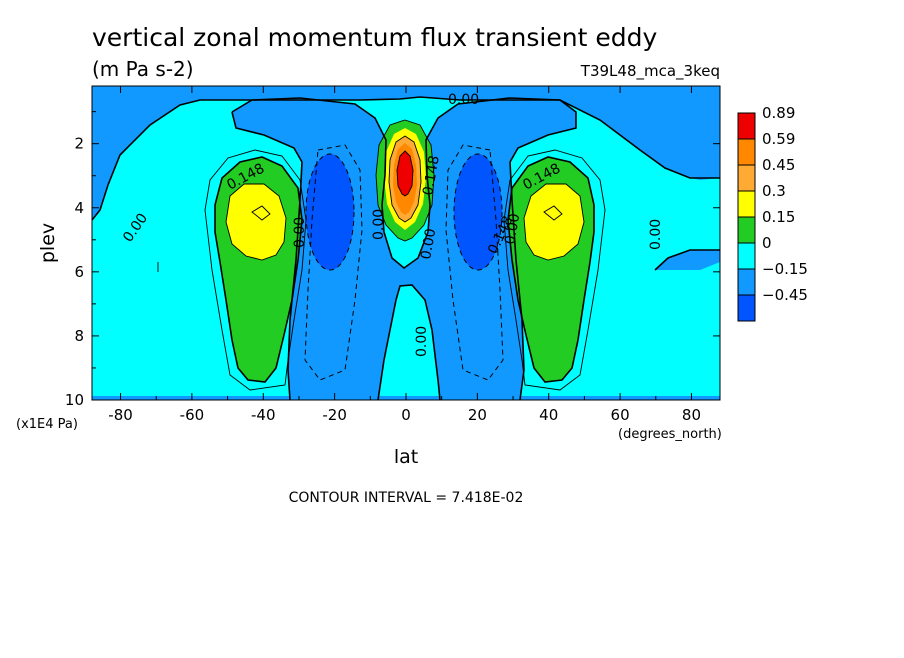  I want to click on southern-yellow-lobe, so click(256, 222).